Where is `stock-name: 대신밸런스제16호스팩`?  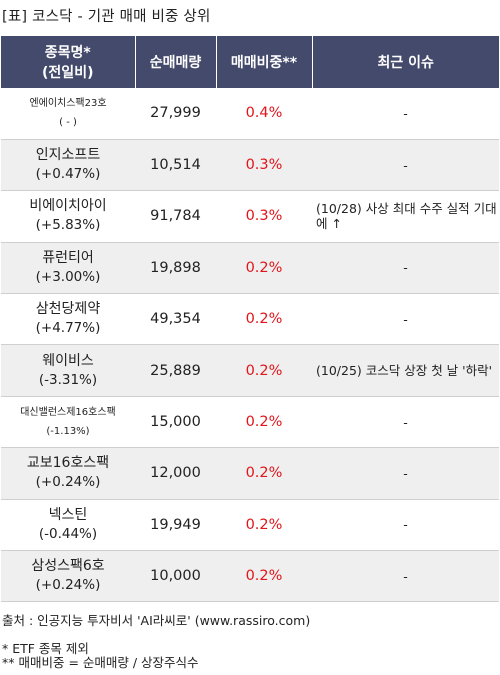 stock-name: 대신밸런스제16호스팩 is located at coordinates (68, 413).